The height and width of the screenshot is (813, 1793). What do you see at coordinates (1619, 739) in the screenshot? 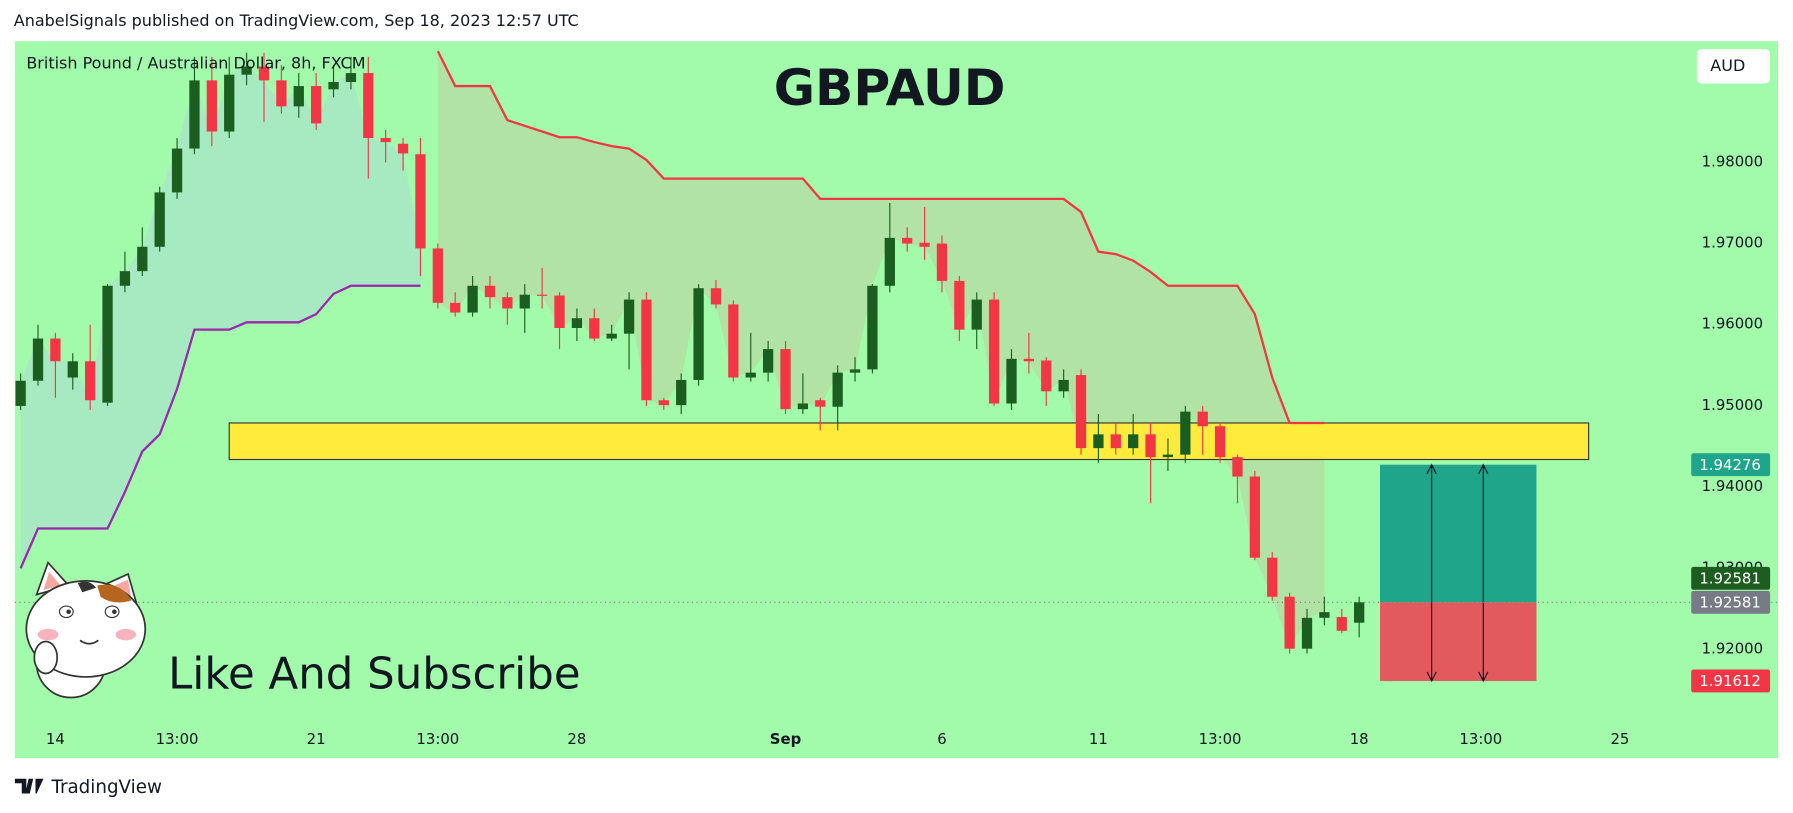
I see `x-tick-label: 25` at bounding box center [1619, 739].